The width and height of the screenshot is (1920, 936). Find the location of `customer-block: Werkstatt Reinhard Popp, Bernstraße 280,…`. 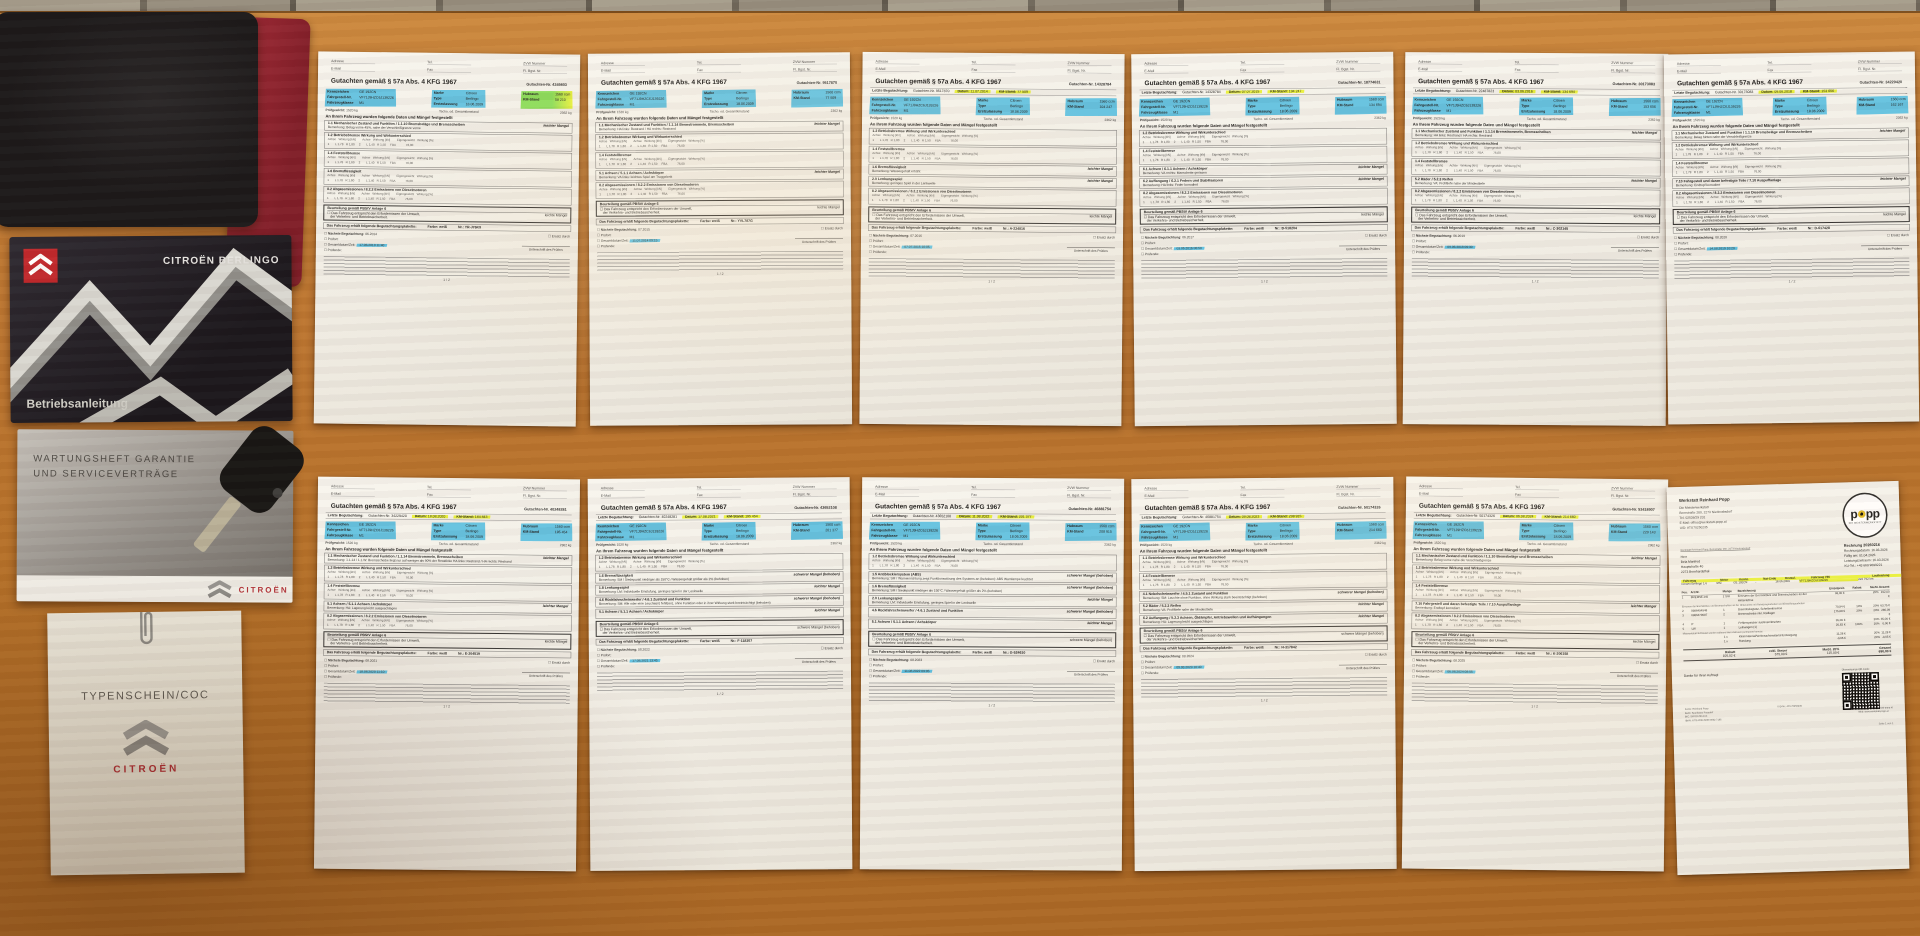

customer-block: Werkstatt Reinhard Popp, Bernstraße 280,… is located at coordinates (1715, 560).